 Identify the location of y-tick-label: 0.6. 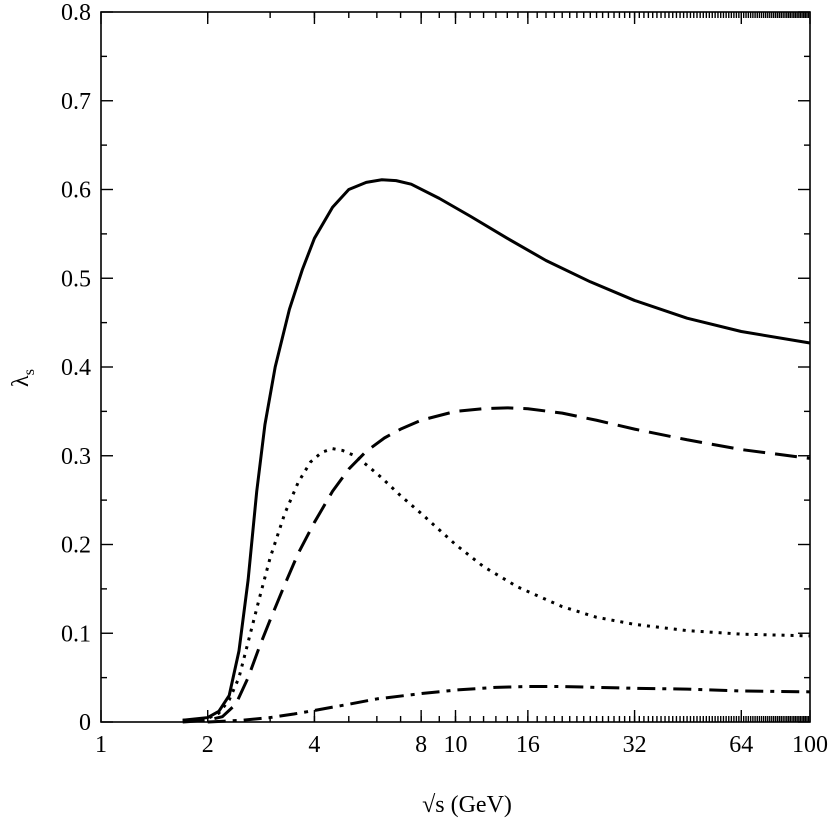
(76, 191).